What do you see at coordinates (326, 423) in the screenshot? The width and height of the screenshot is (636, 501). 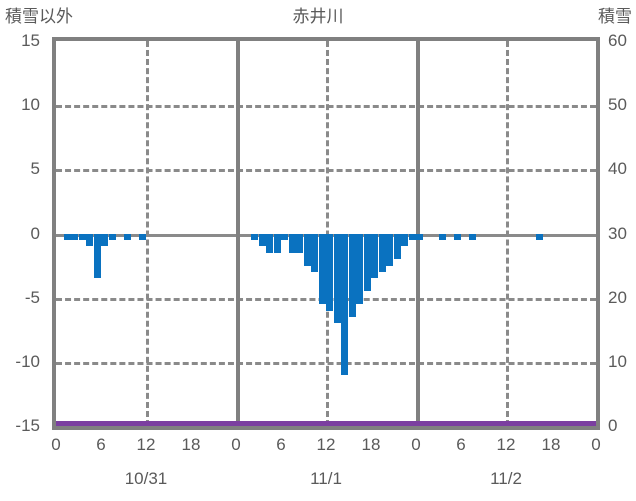 I see `snow-depth-line` at bounding box center [326, 423].